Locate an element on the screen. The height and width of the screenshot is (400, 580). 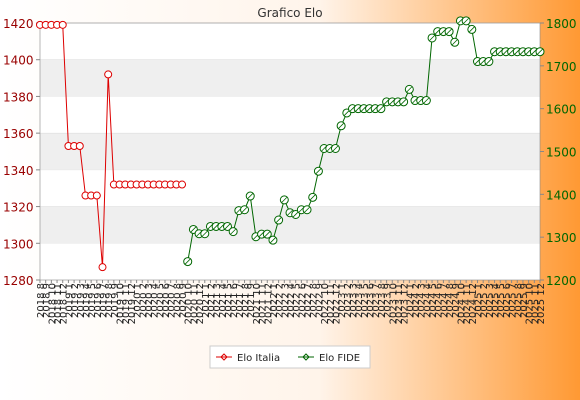
x-tick-label: 2020 10 is located at coordinates (189, 303).